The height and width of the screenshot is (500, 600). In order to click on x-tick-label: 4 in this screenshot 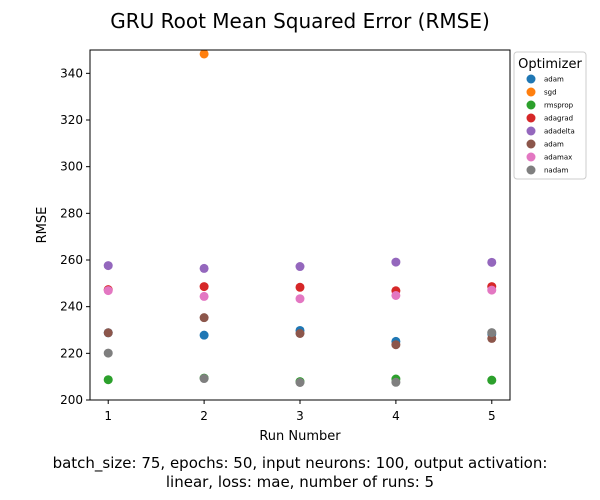, I will do `click(396, 416)`.